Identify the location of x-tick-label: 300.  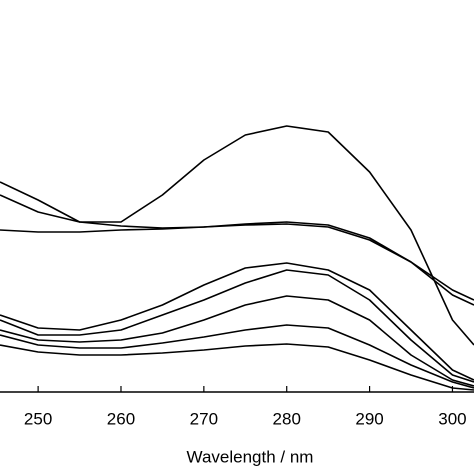
(452, 418).